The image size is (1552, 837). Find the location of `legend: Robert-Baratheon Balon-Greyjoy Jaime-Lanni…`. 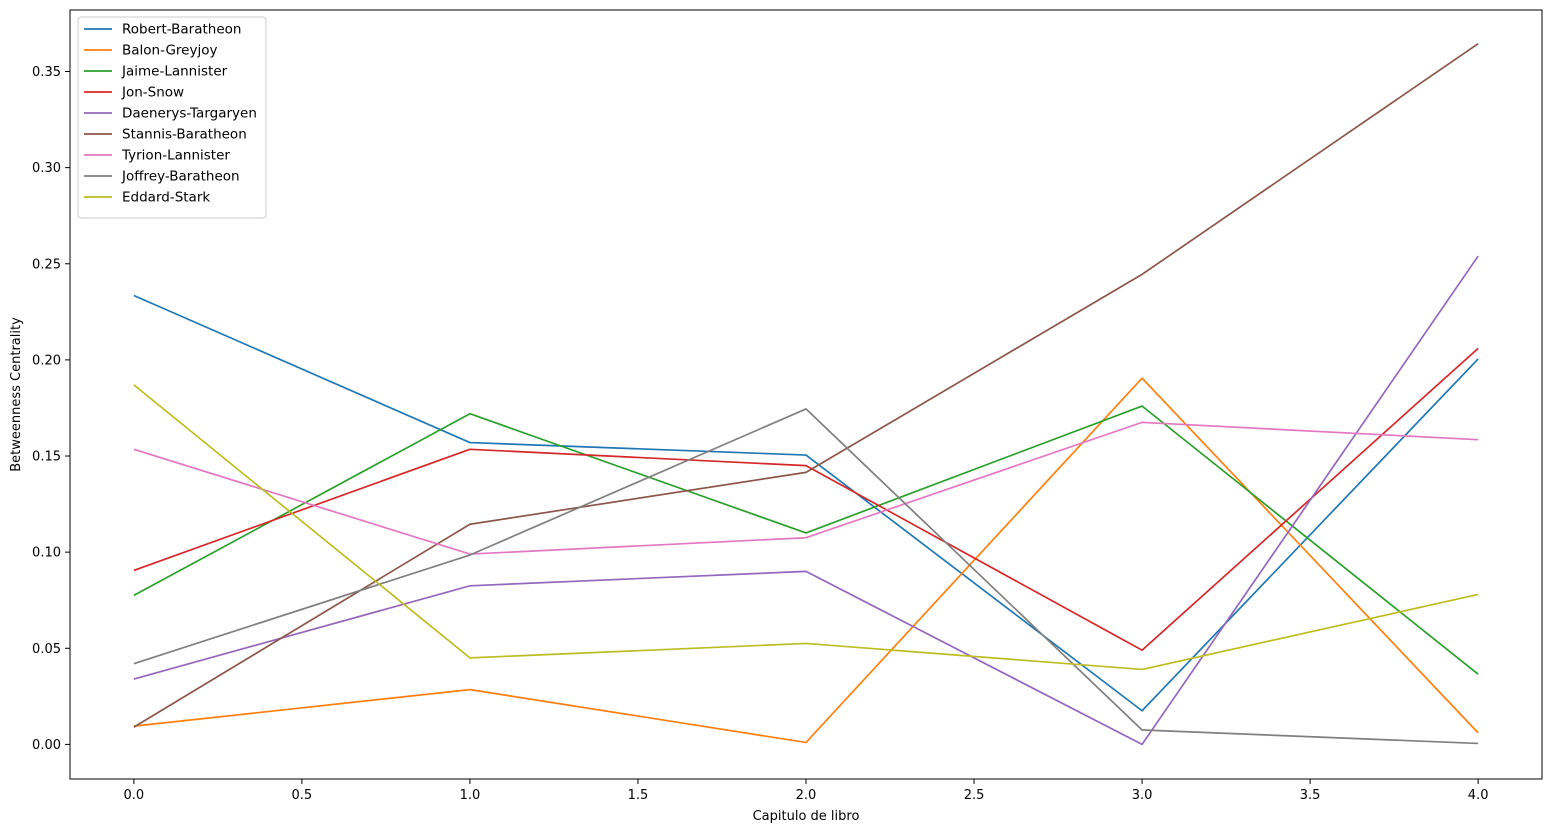

legend: Robert-Baratheon Balon-Greyjoy Jaime-Lanni… is located at coordinates (172, 117).